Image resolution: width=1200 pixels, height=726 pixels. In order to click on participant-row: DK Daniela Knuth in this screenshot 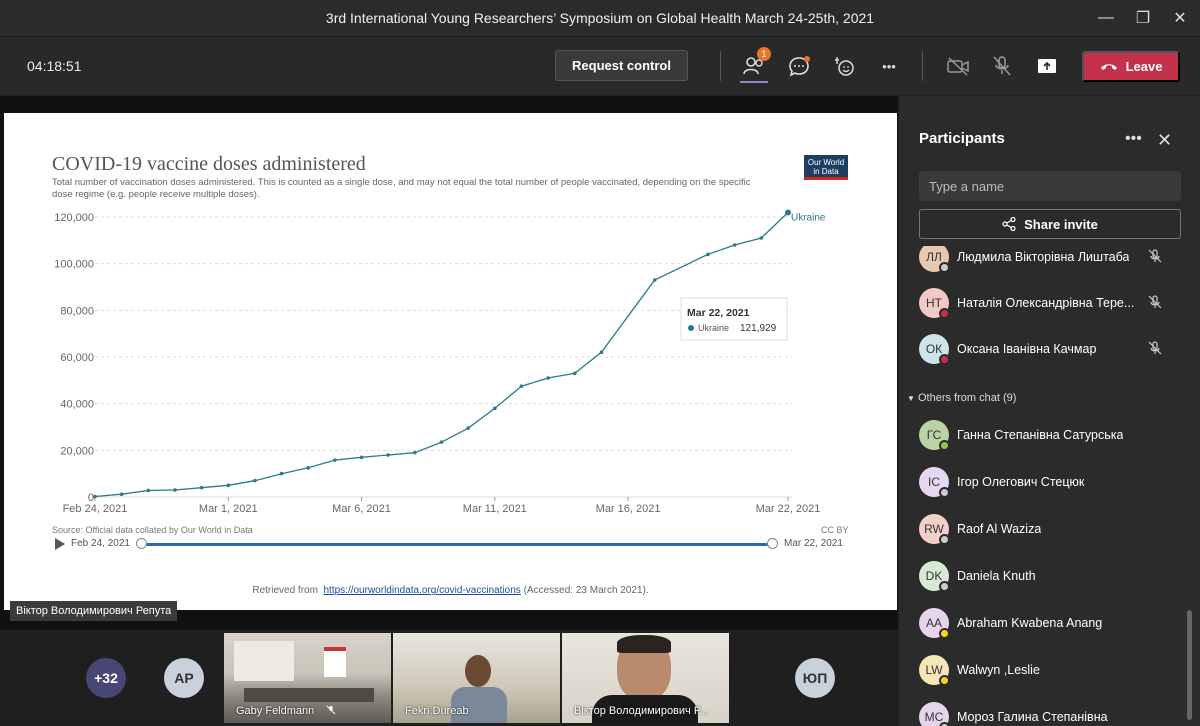, I will do `click(1044, 577)`.